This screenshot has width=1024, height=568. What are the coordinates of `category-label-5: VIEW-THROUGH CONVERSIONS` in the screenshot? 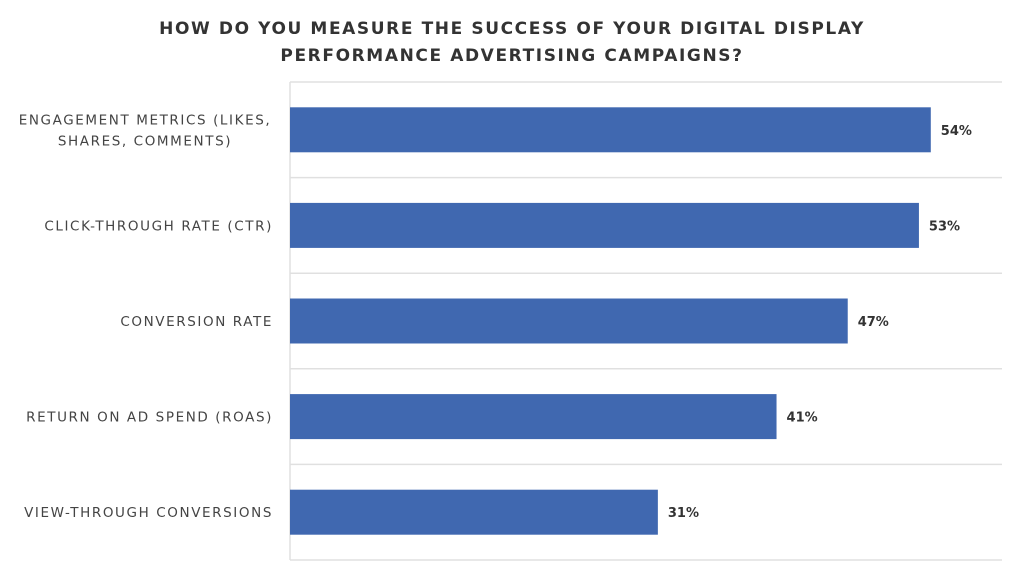 It's located at (148, 513).